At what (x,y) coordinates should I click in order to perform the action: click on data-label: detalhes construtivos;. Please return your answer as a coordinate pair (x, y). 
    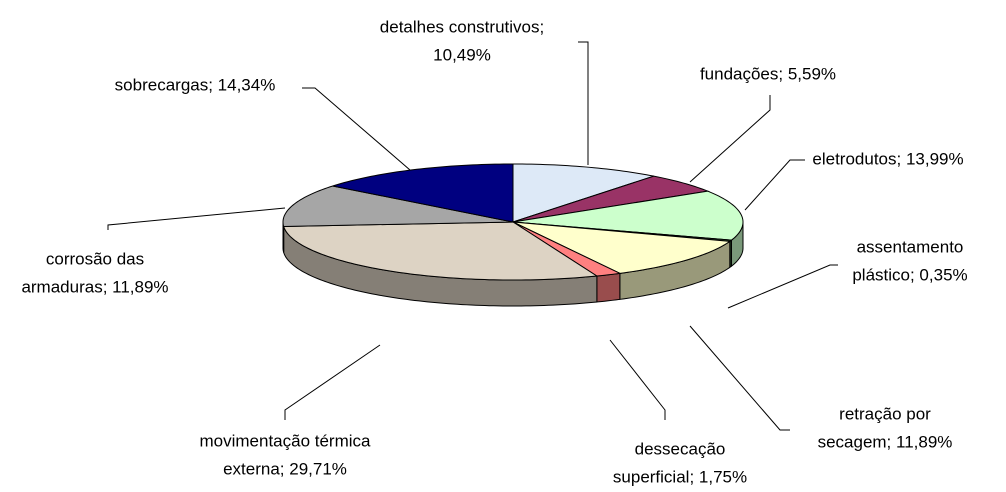
    Looking at the image, I should click on (462, 26).